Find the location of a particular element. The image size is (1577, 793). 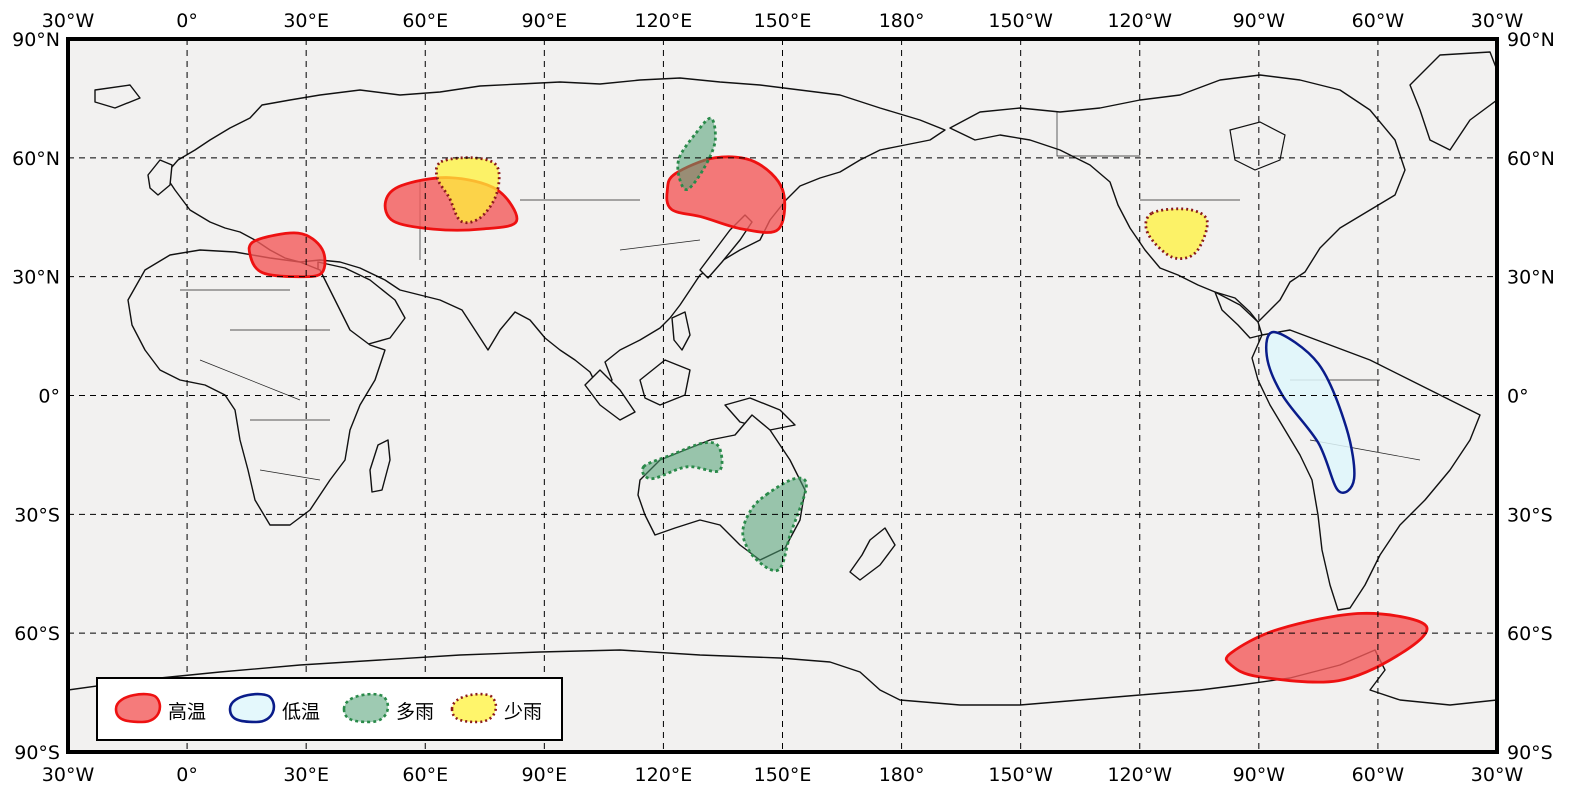

central-america is located at coordinates (1238, 315).